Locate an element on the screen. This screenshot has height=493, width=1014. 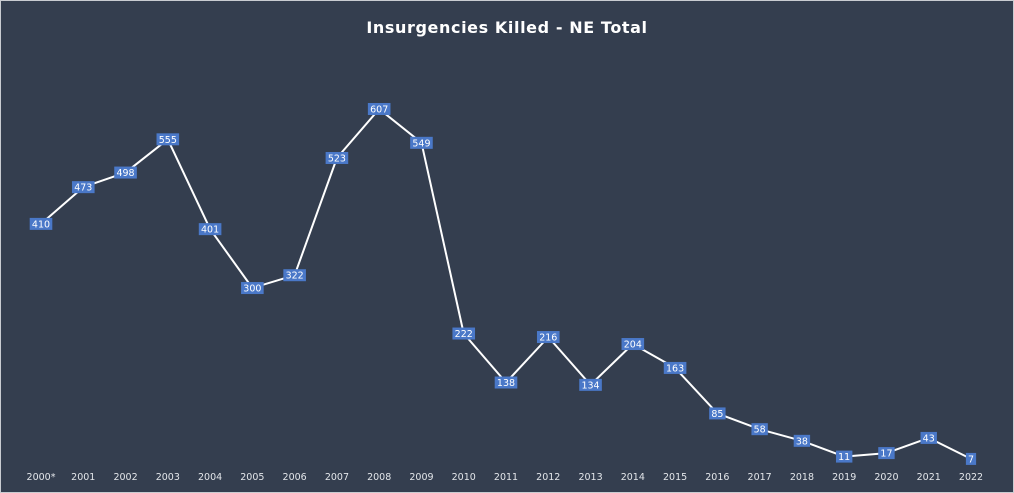
data-label: 607 is located at coordinates (379, 110).